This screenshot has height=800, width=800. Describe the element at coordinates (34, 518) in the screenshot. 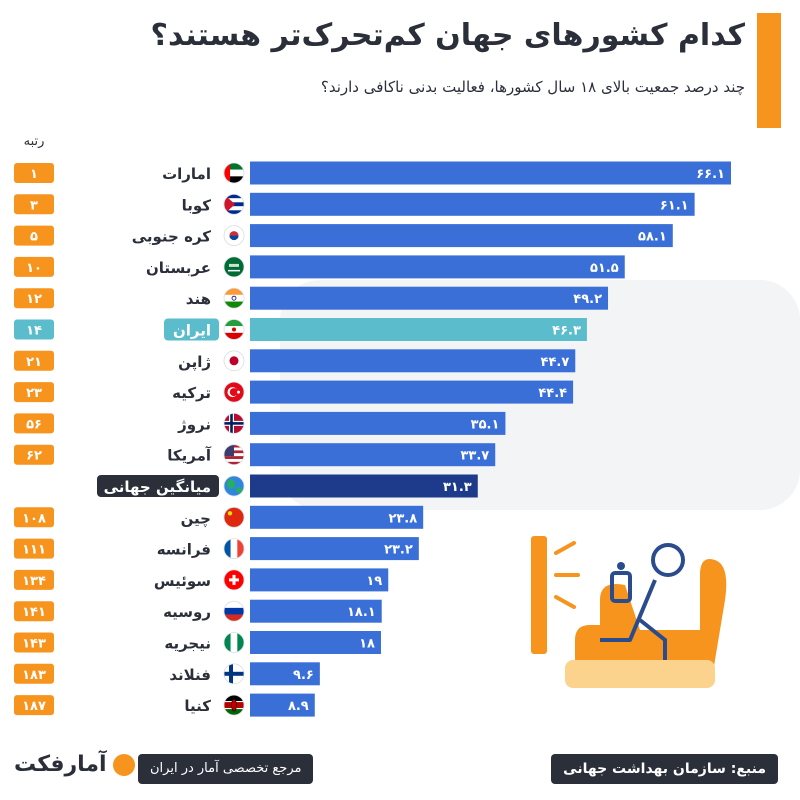

I see `rank-label: ۱۰۸` at that location.